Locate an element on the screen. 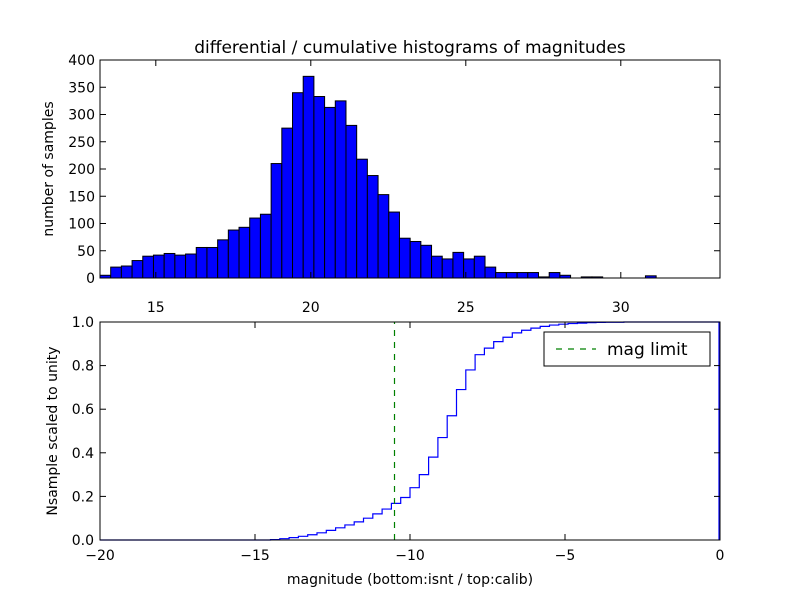  bottom-y-tick-label: 0.8 is located at coordinates (83, 367).